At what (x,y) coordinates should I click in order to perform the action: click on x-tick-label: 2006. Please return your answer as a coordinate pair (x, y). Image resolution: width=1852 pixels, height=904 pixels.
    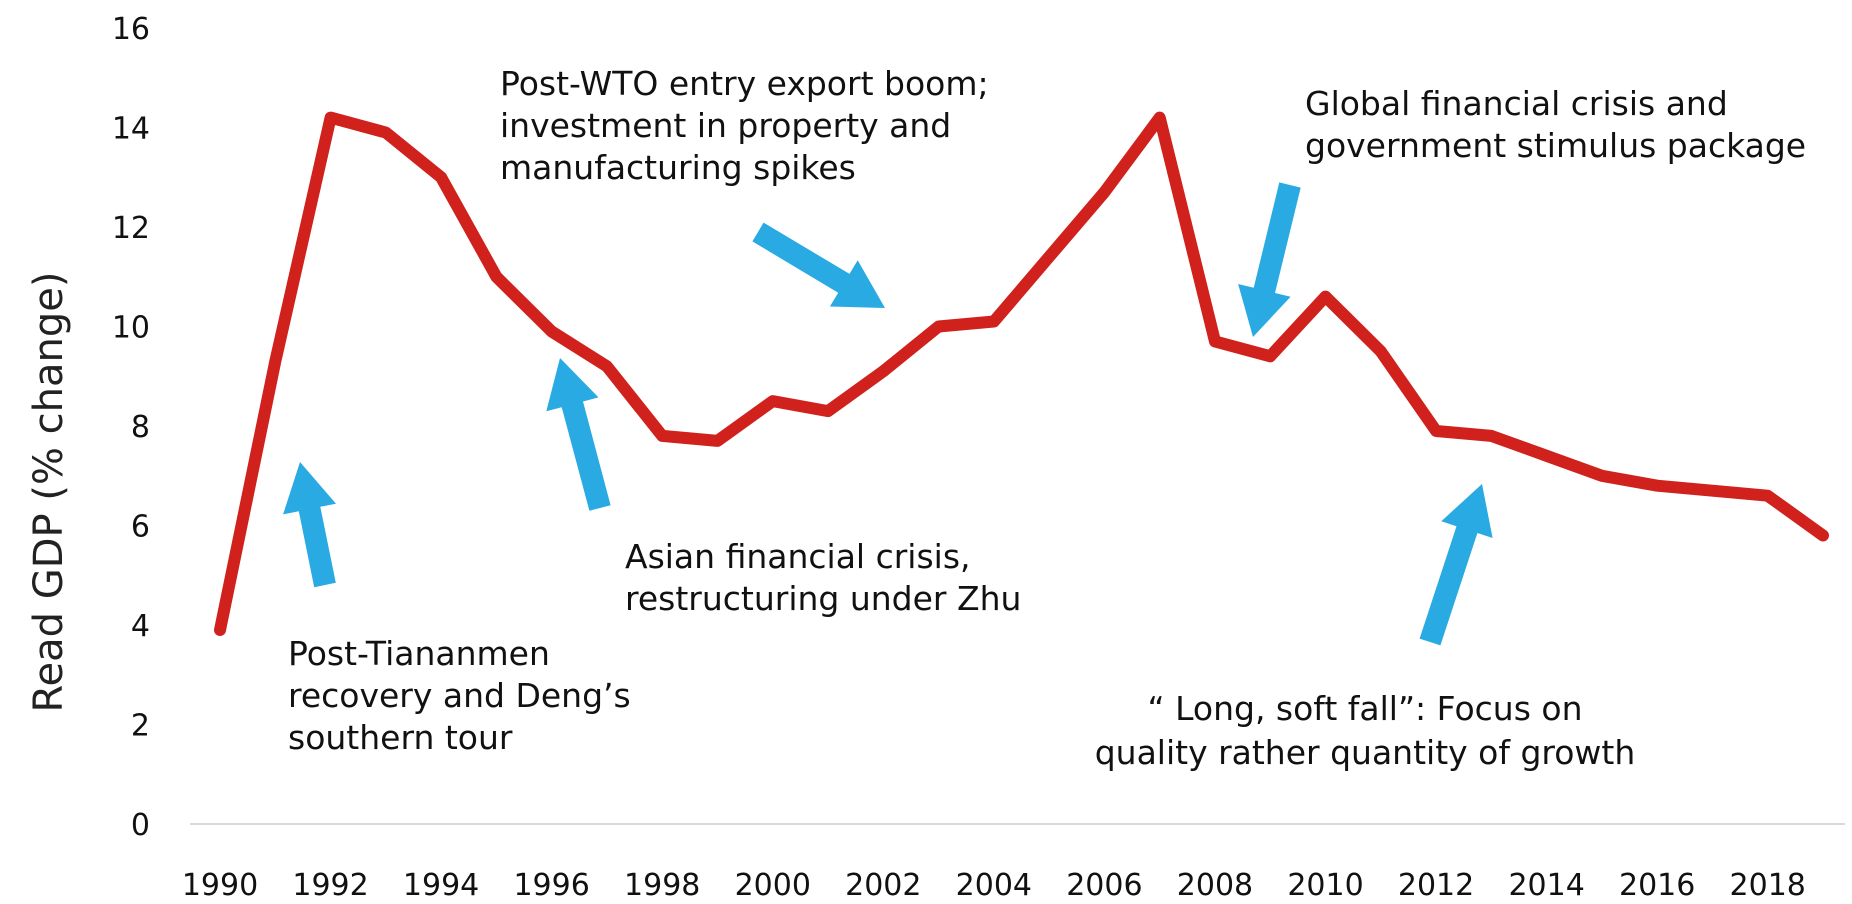
    Looking at the image, I should click on (1104, 885).